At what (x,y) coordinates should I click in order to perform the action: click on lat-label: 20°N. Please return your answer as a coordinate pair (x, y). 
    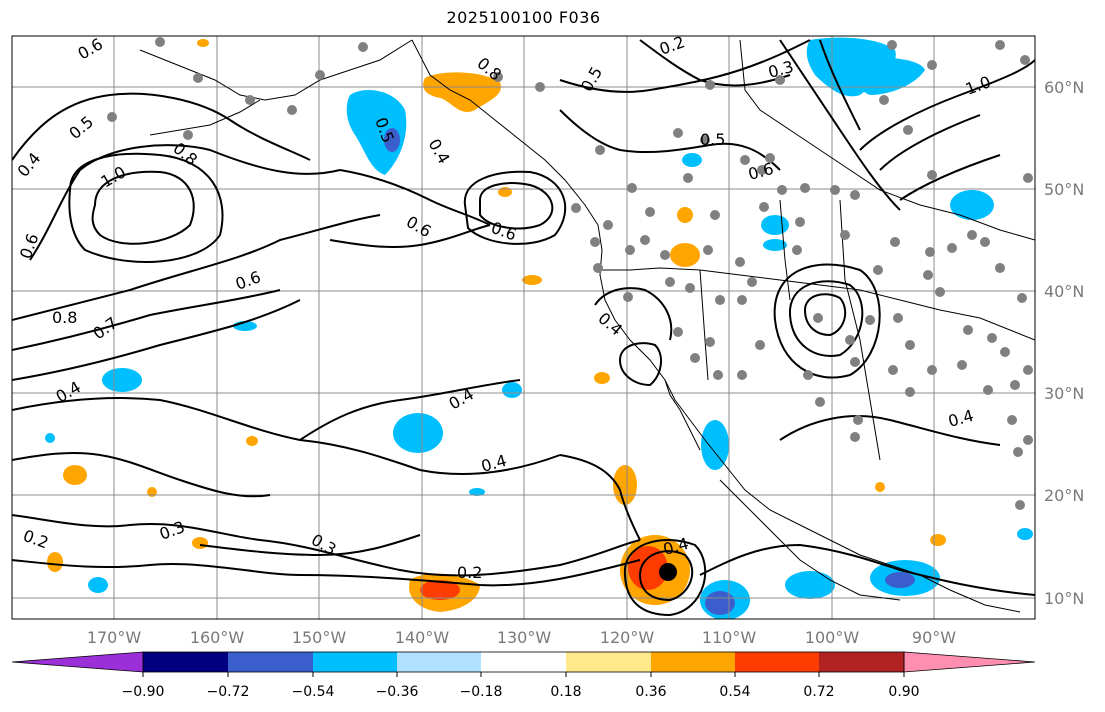
    Looking at the image, I should click on (1064, 495).